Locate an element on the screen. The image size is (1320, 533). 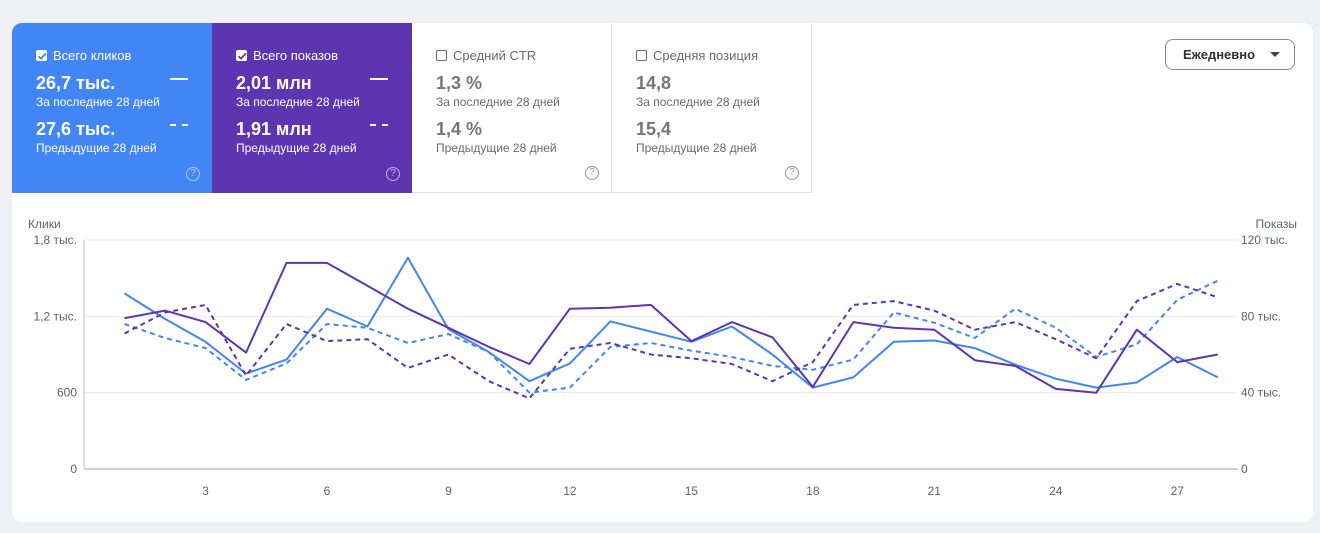
x-axis-tick-label: 6 is located at coordinates (327, 491).